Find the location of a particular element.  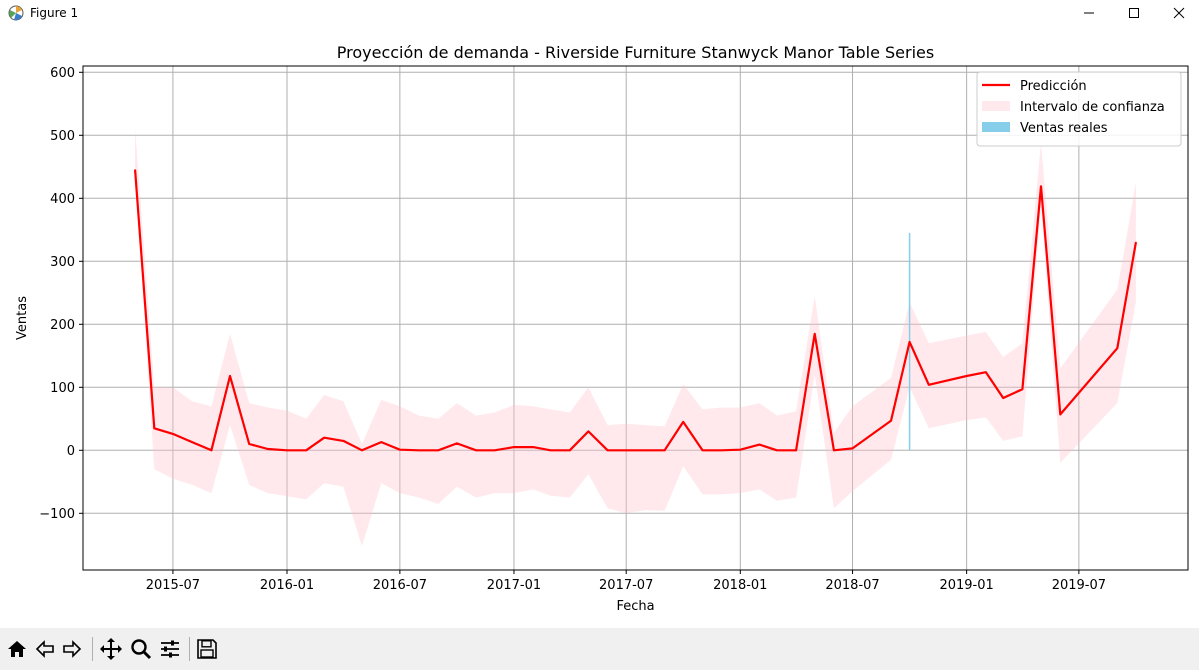

y-tick-label: 500 is located at coordinates (62, 136).